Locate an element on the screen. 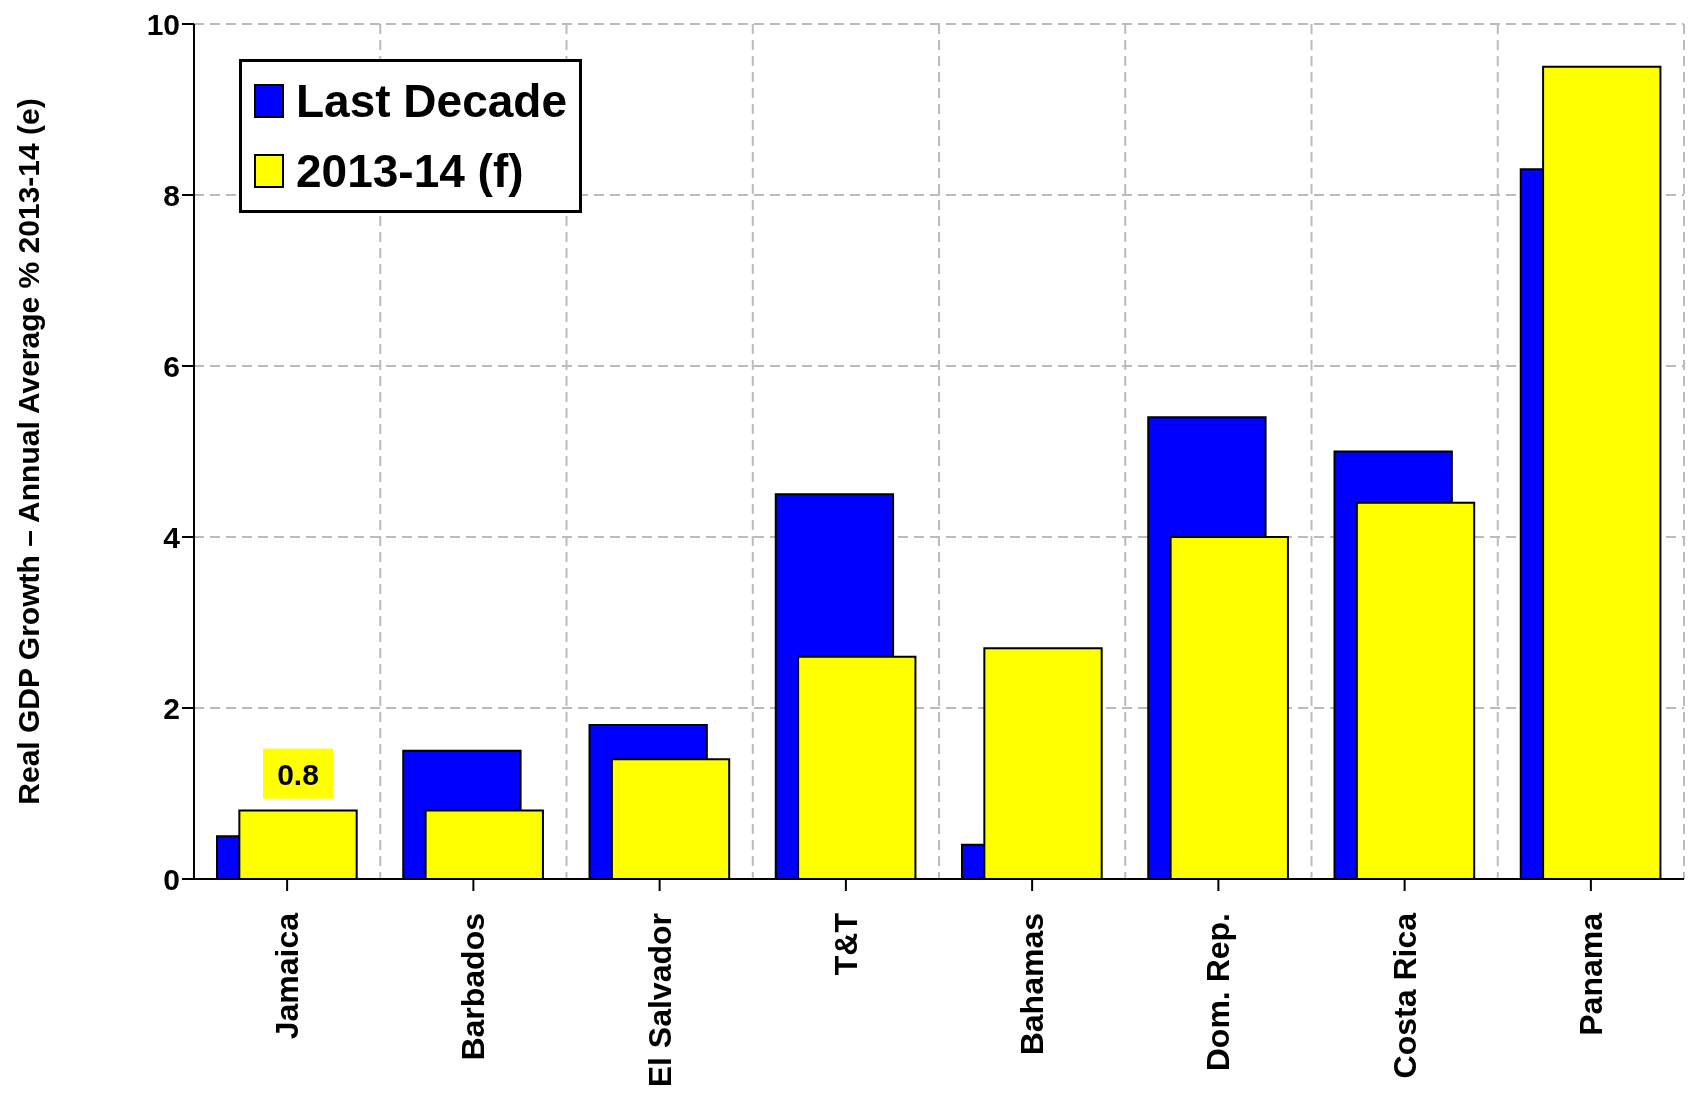 The width and height of the screenshot is (1692, 1104). legend-label: Last Decade is located at coordinates (432, 101).